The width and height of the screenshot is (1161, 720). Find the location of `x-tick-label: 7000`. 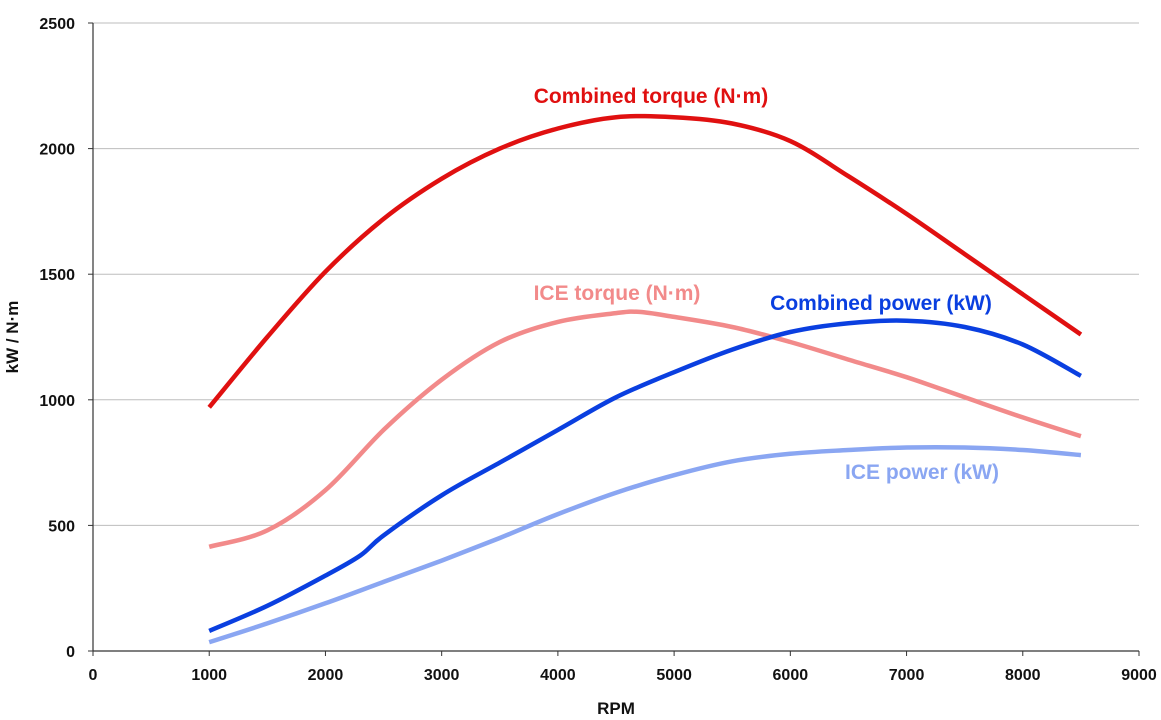

x-tick-label: 7000 is located at coordinates (907, 675).